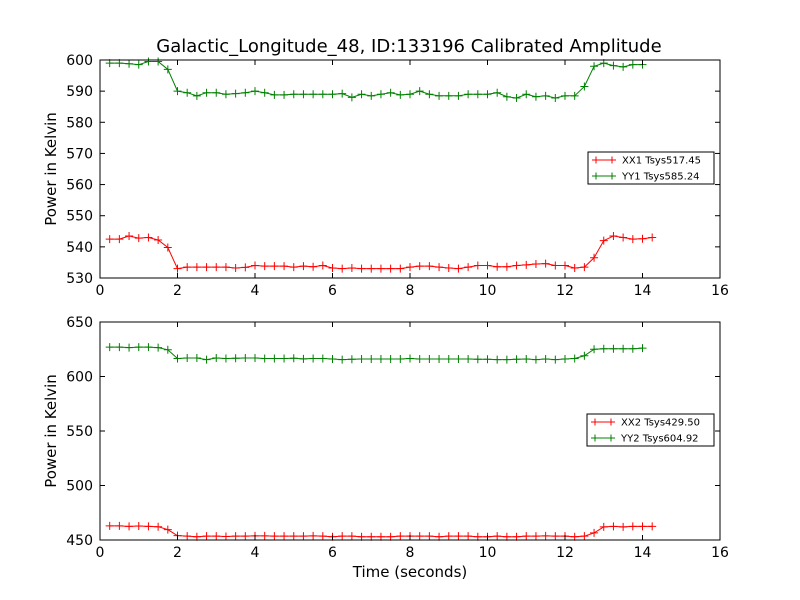  Describe the element at coordinates (651, 168) in the screenshot. I see `legend-box` at that location.